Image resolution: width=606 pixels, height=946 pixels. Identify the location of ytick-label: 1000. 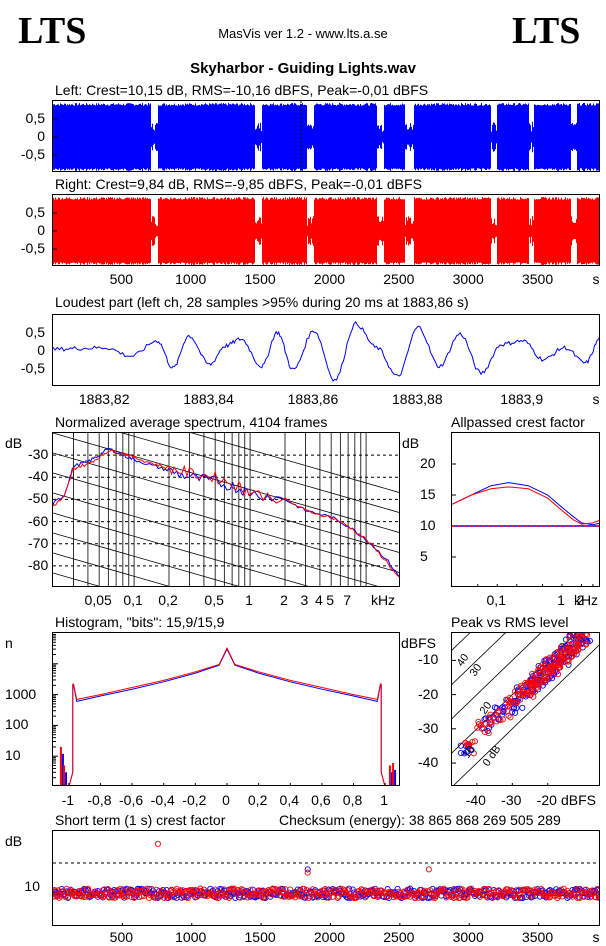
(21, 693).